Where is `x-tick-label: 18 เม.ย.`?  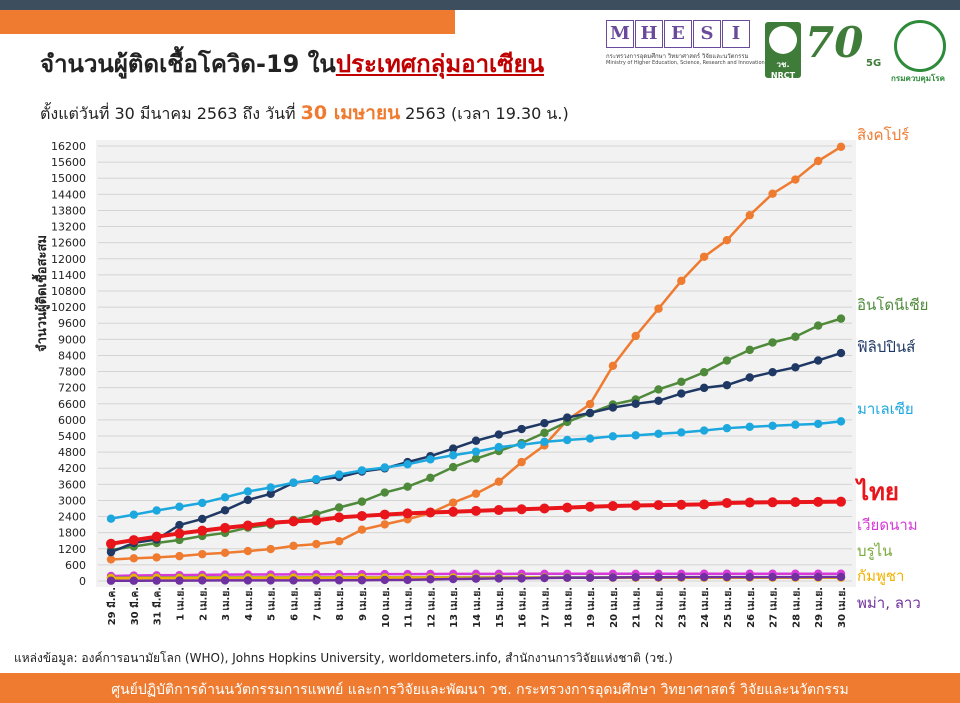 x-tick-label: 18 เม.ย. is located at coordinates (568, 607).